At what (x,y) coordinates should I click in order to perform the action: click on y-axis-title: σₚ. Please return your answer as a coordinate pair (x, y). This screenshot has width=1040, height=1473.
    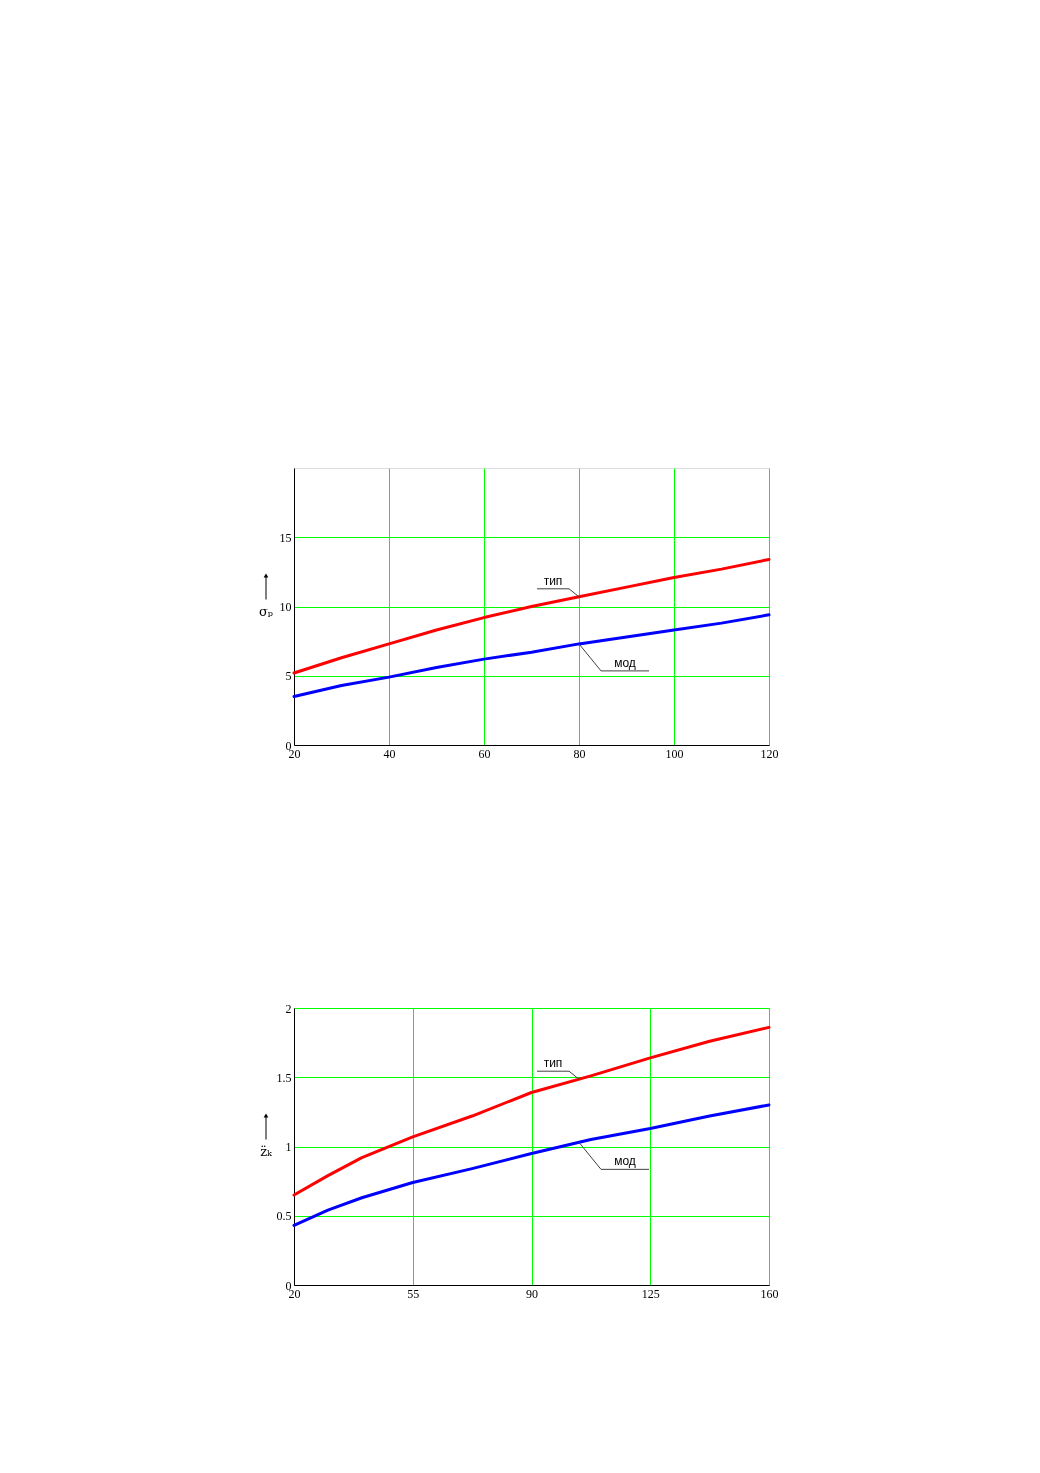
    Looking at the image, I should click on (266, 611).